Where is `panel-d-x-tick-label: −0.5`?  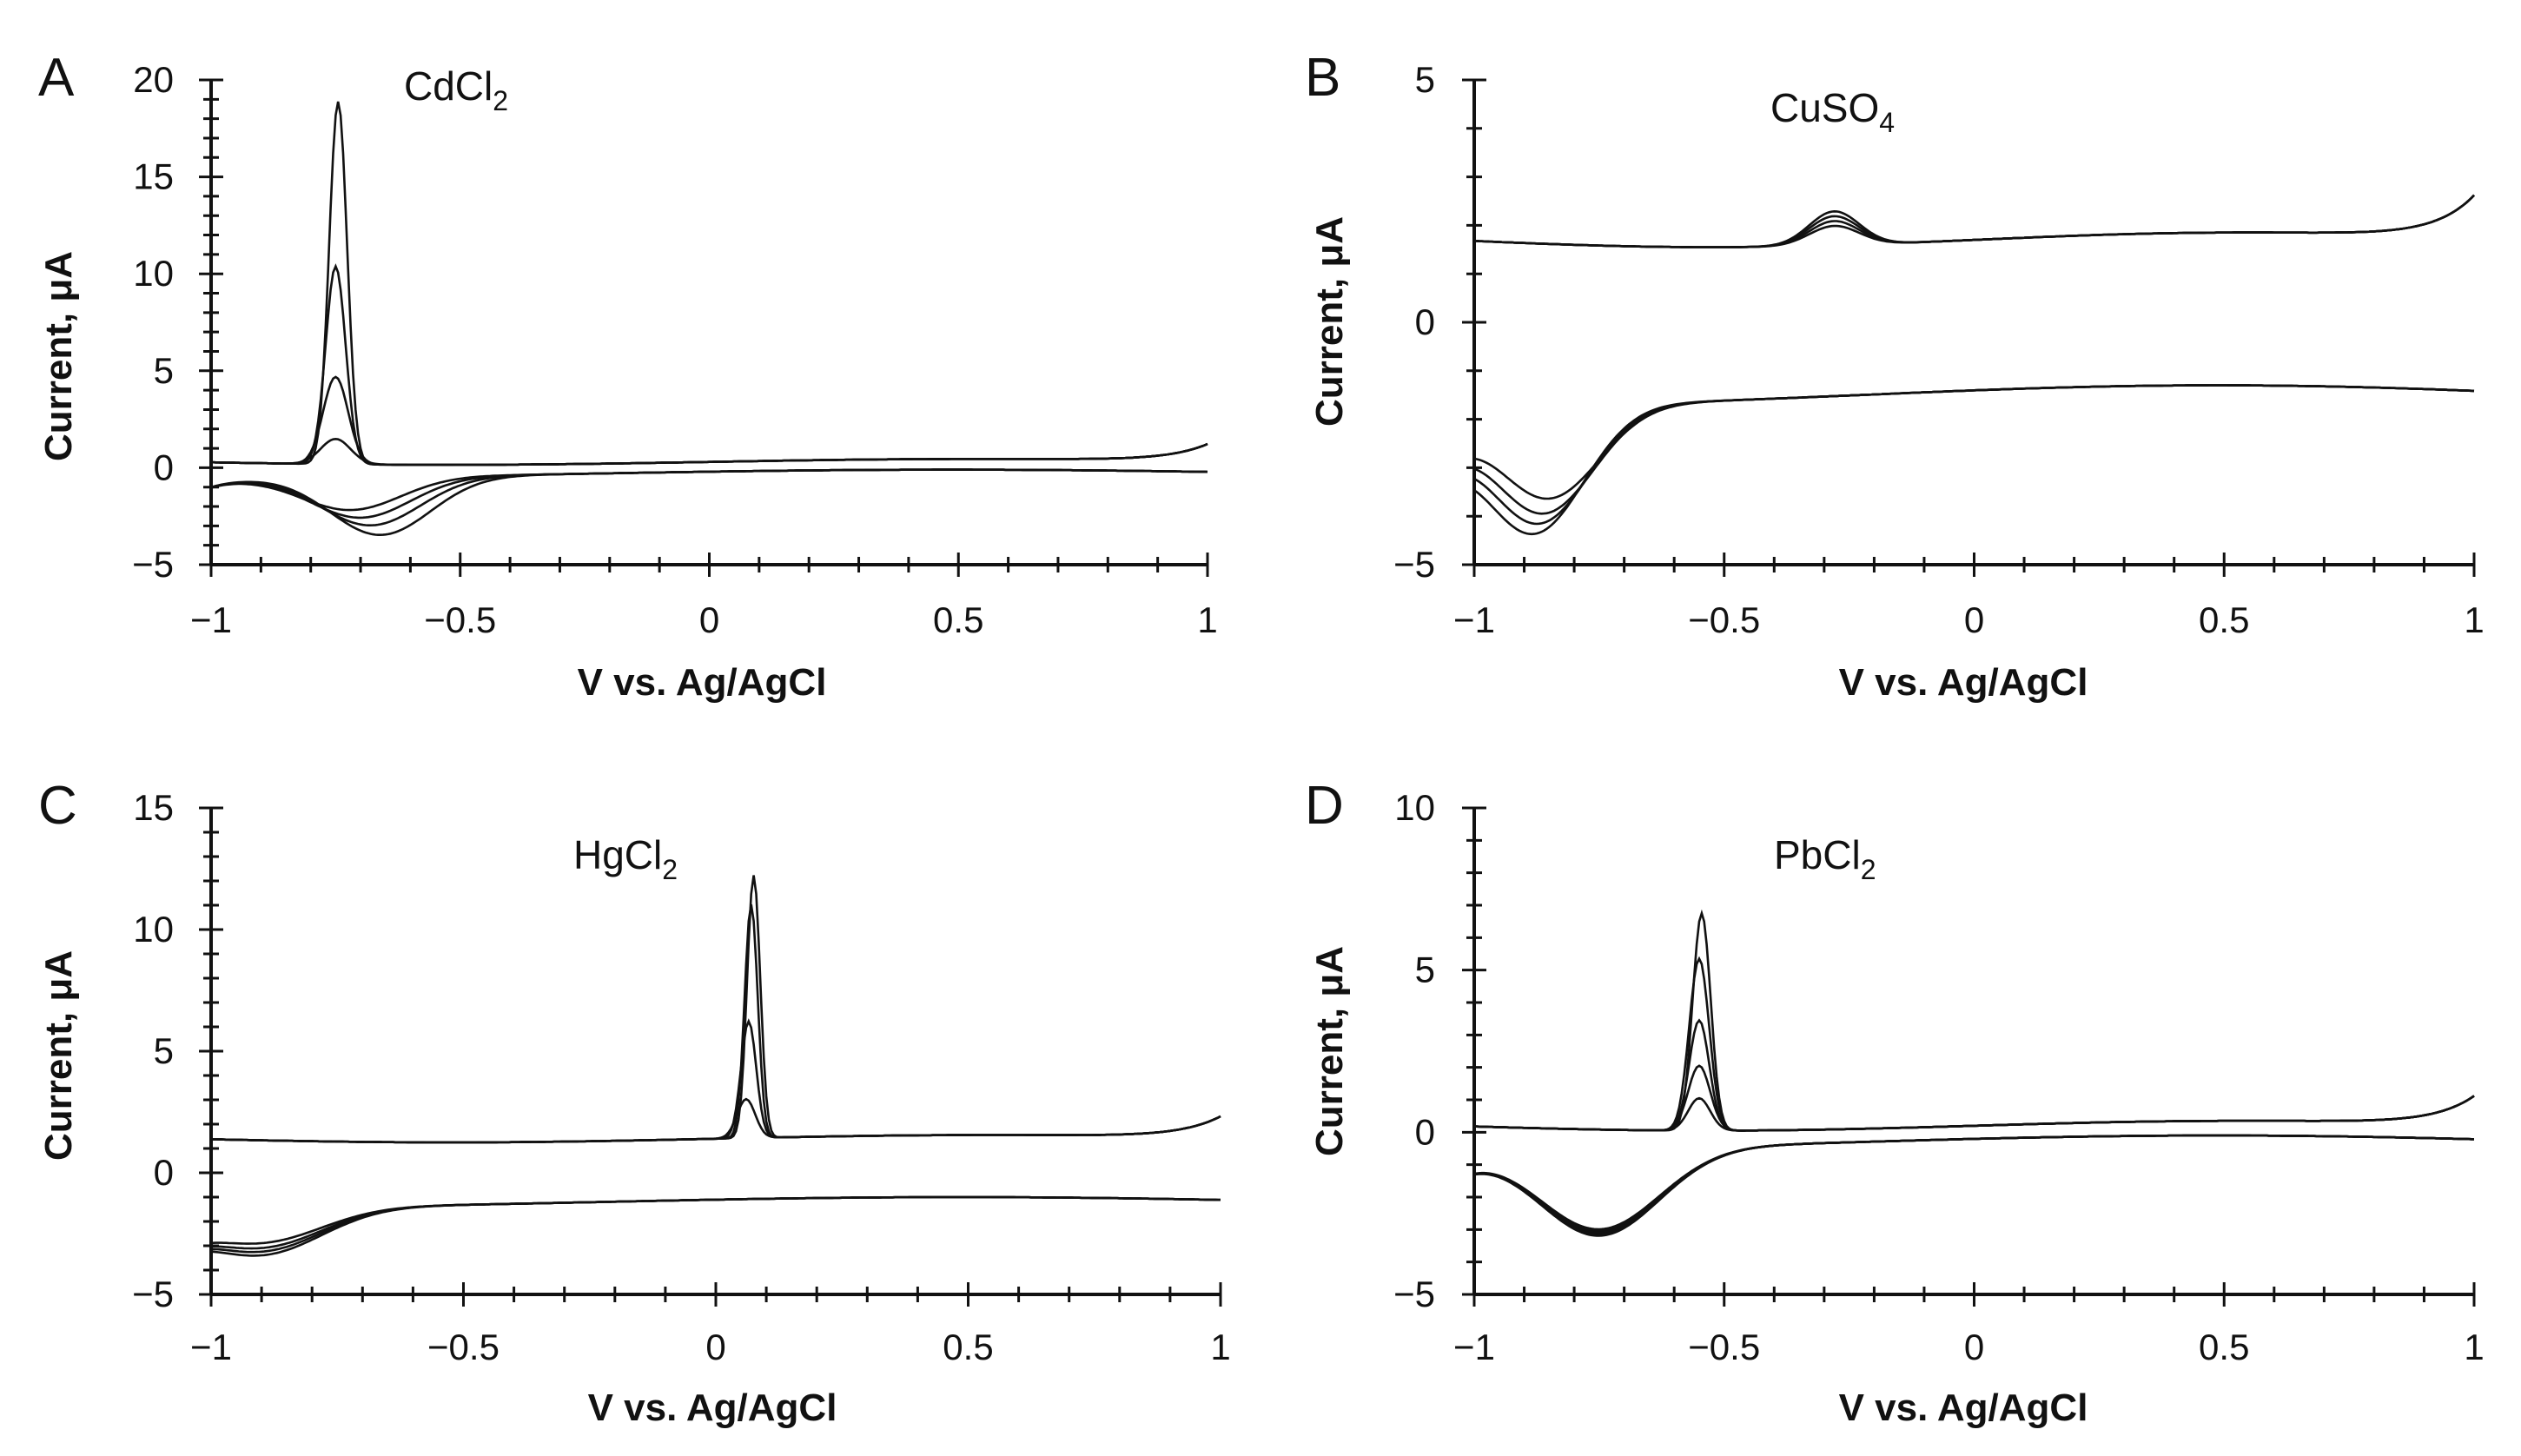 panel-d-x-tick-label: −0.5 is located at coordinates (1724, 1347).